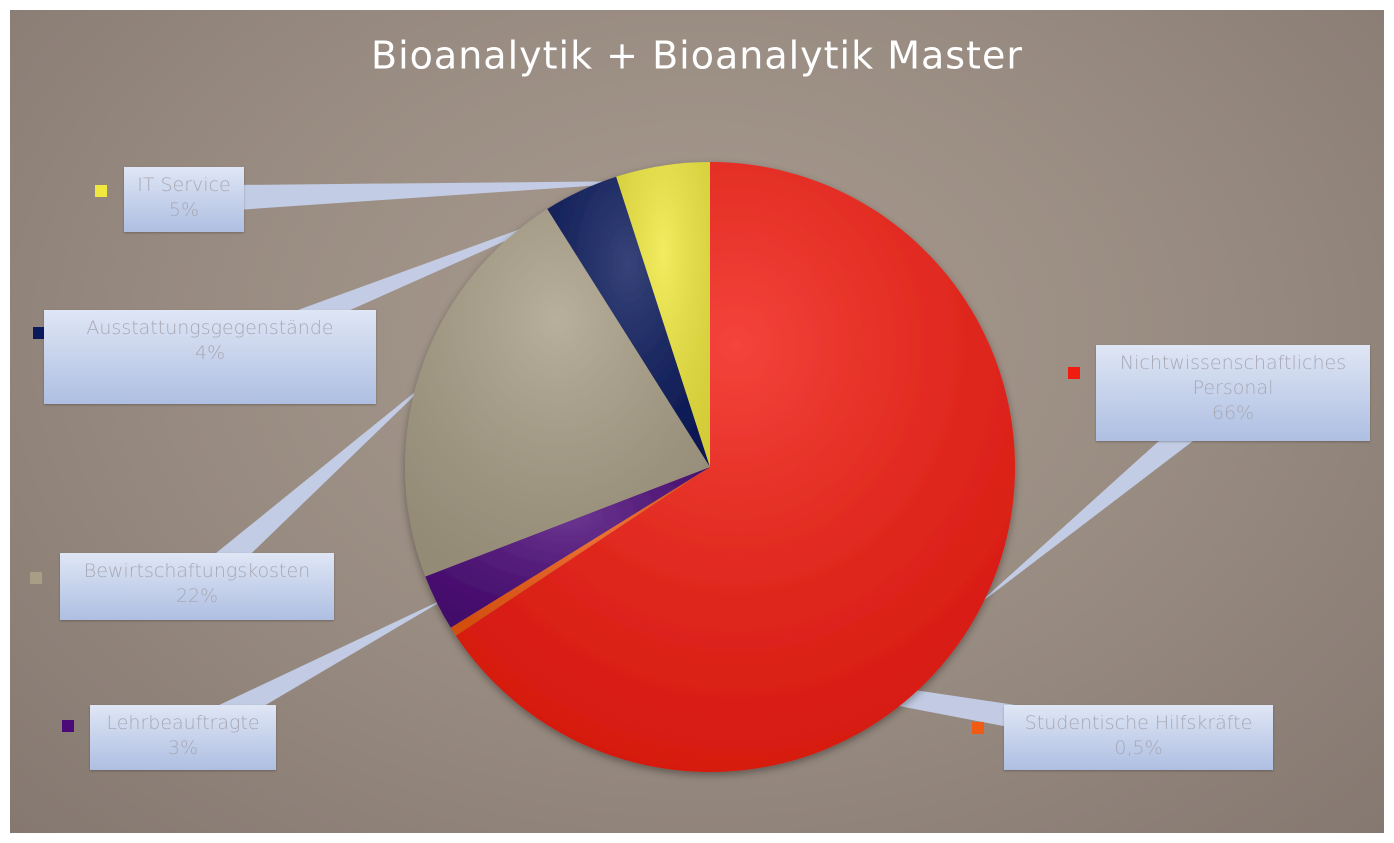 This screenshot has width=1394, height=843. I want to click on data-label: IT Service 5%, so click(184, 199).